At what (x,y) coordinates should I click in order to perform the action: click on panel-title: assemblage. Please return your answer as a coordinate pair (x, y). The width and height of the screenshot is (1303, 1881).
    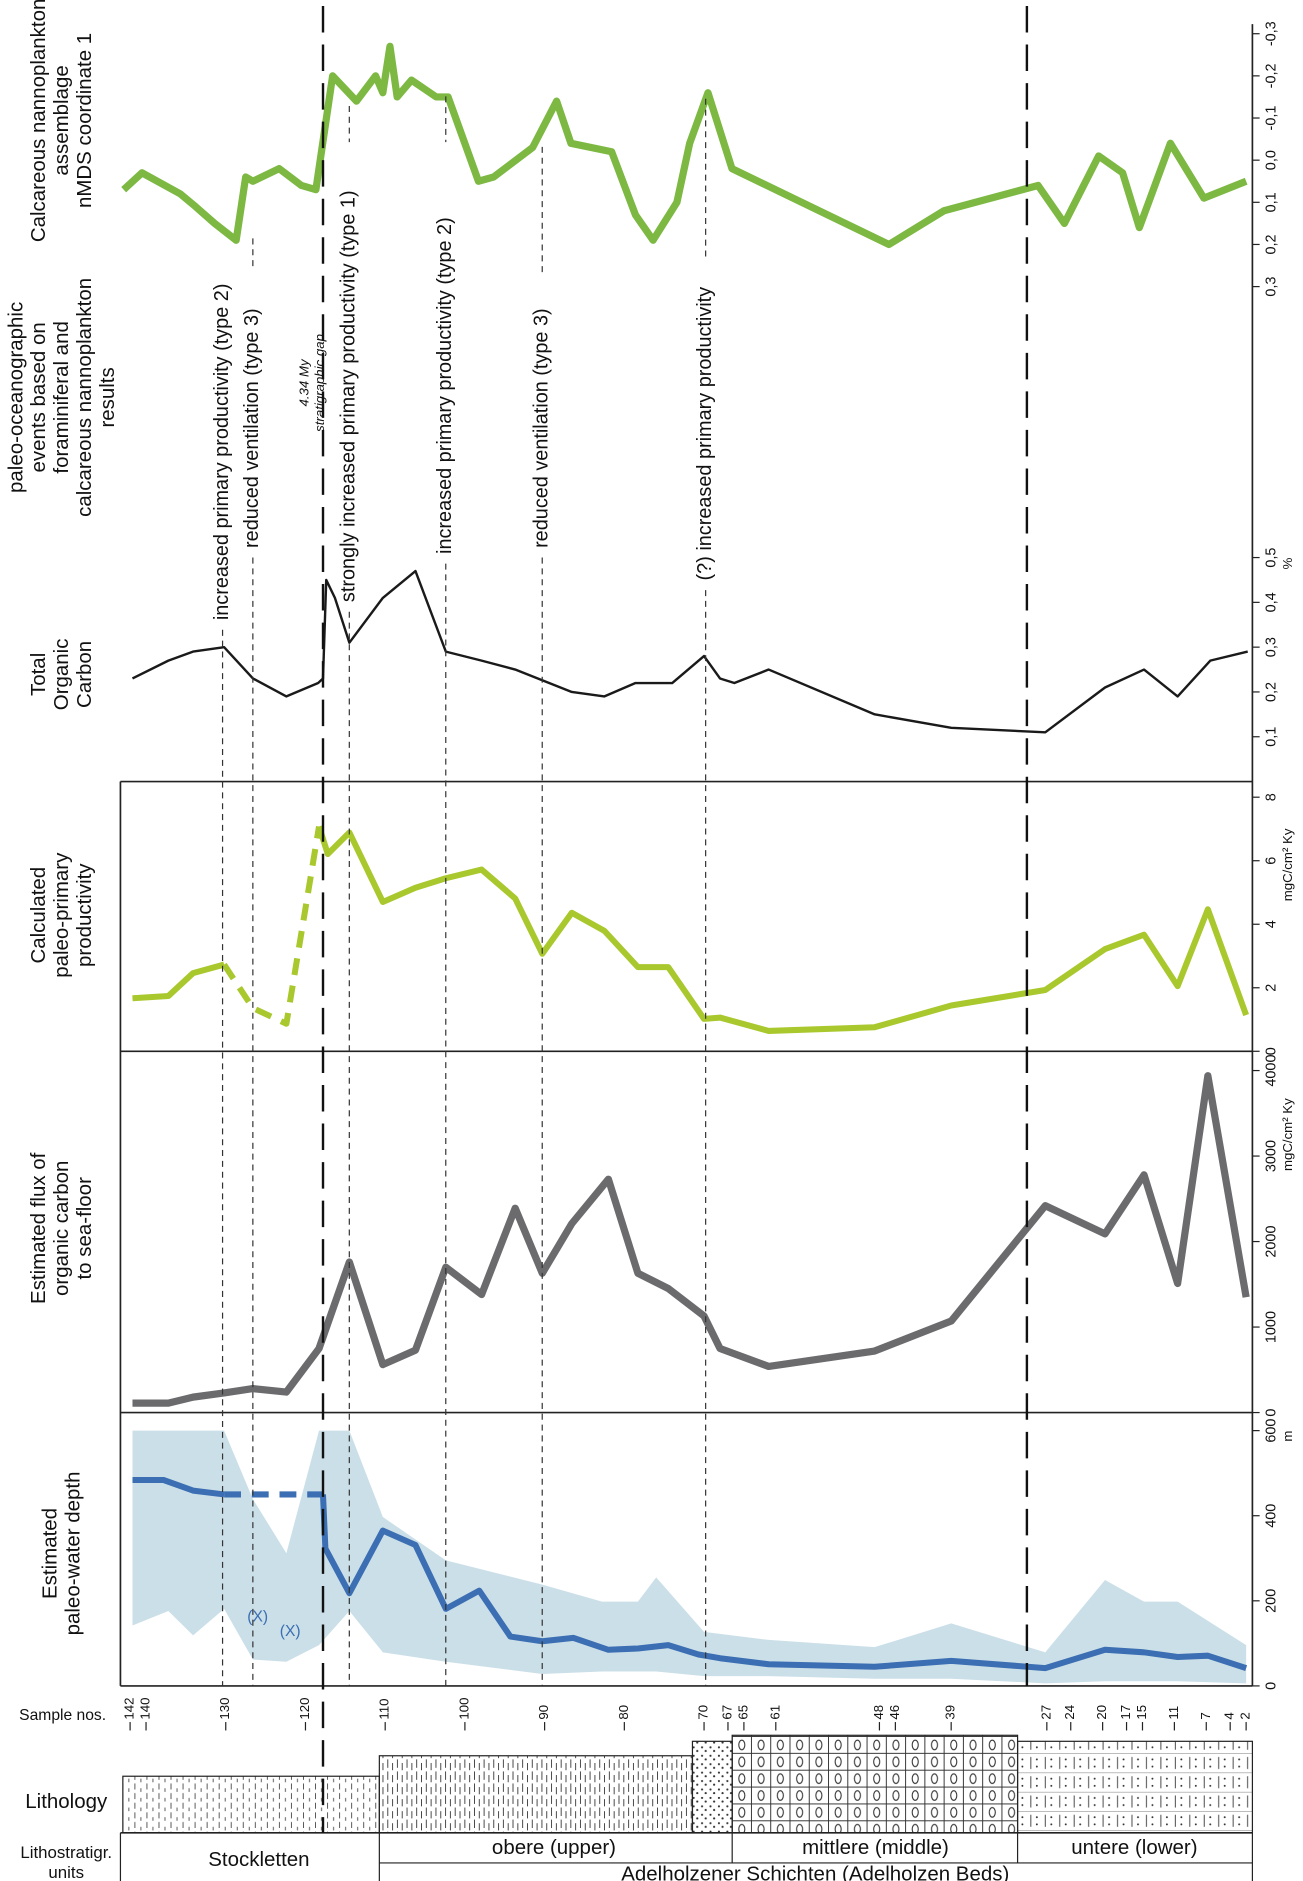
    Looking at the image, I should click on (61, 120).